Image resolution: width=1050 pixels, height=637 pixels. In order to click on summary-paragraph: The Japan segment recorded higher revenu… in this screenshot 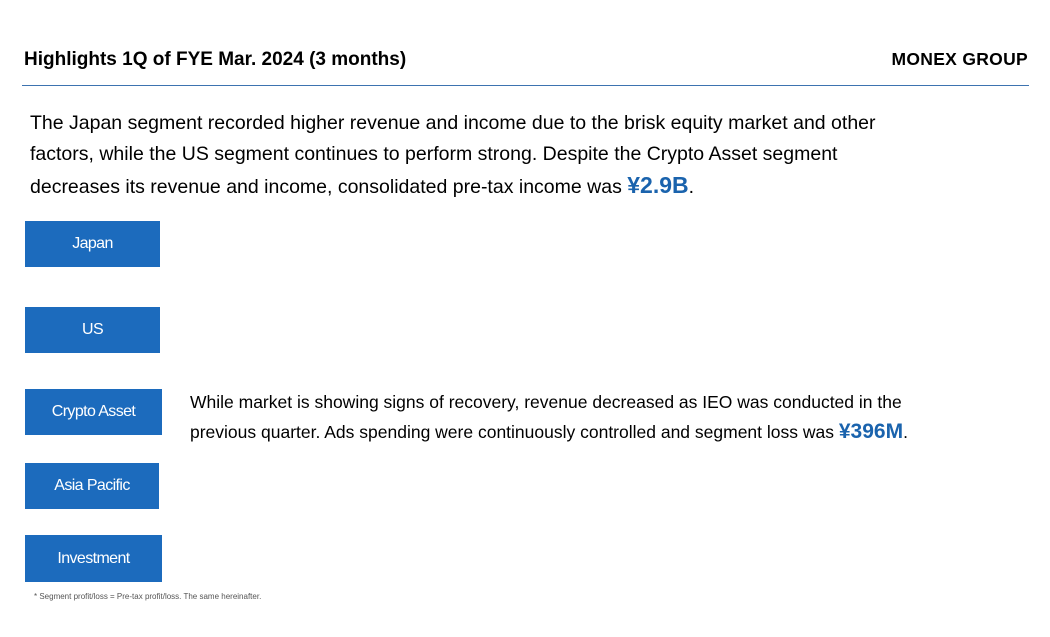, I will do `click(525, 155)`.